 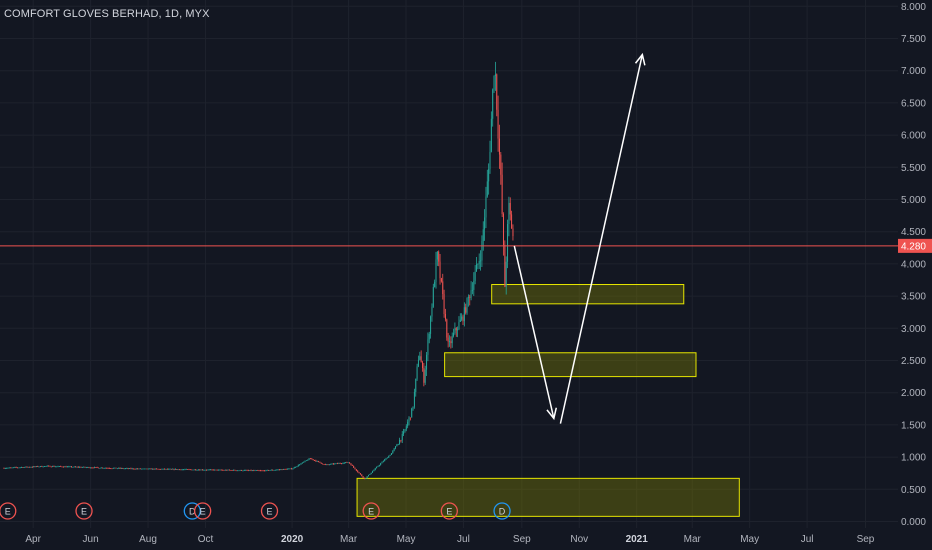 What do you see at coordinates (913, 71) in the screenshot?
I see `price-tick-label: 7.000` at bounding box center [913, 71].